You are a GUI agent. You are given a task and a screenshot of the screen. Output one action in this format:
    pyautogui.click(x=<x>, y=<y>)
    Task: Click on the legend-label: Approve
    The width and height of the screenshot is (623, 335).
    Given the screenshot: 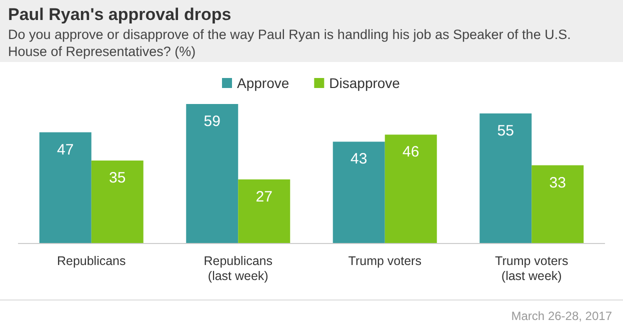 What is the action you would take?
    pyautogui.click(x=263, y=83)
    